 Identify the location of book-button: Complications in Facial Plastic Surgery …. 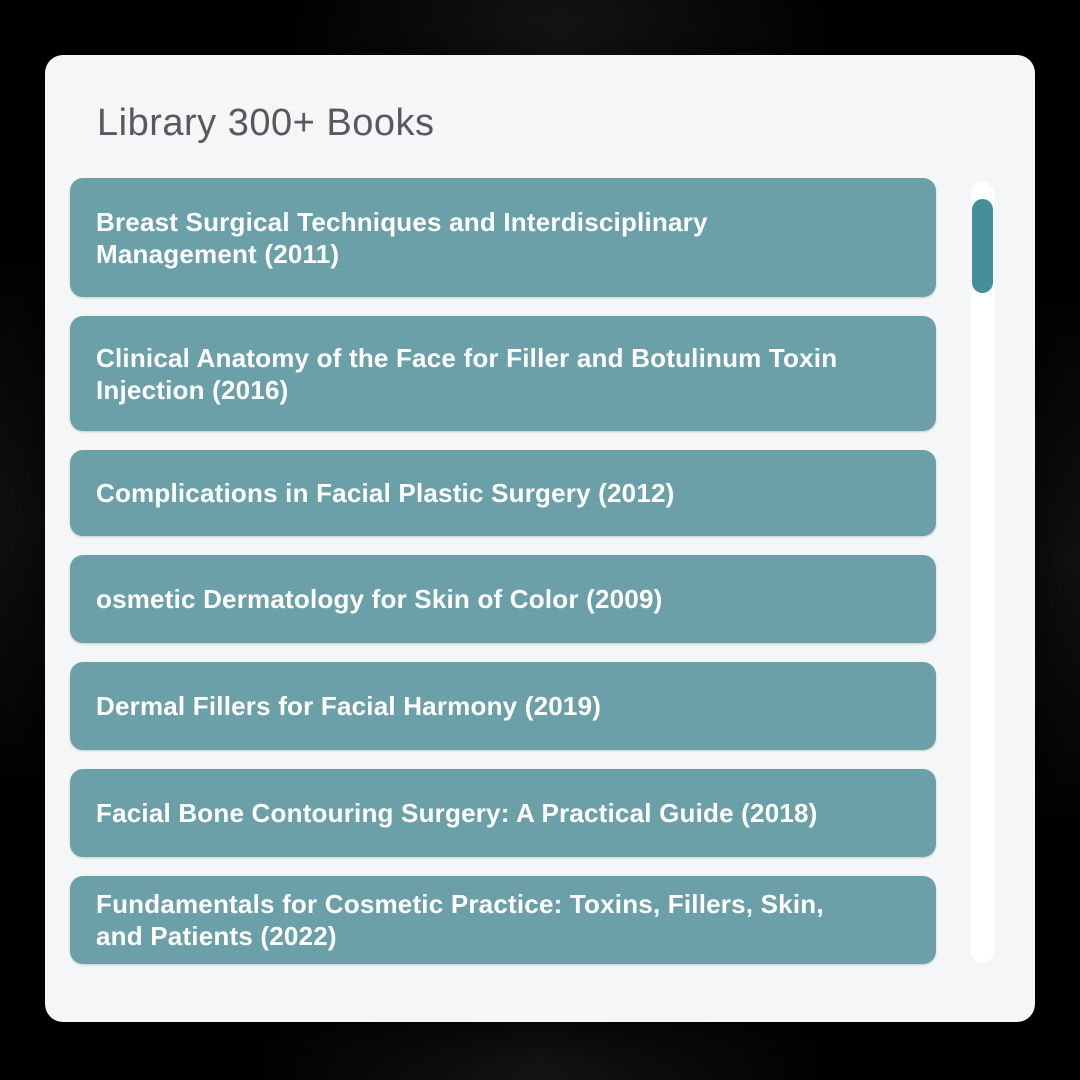
(503, 493).